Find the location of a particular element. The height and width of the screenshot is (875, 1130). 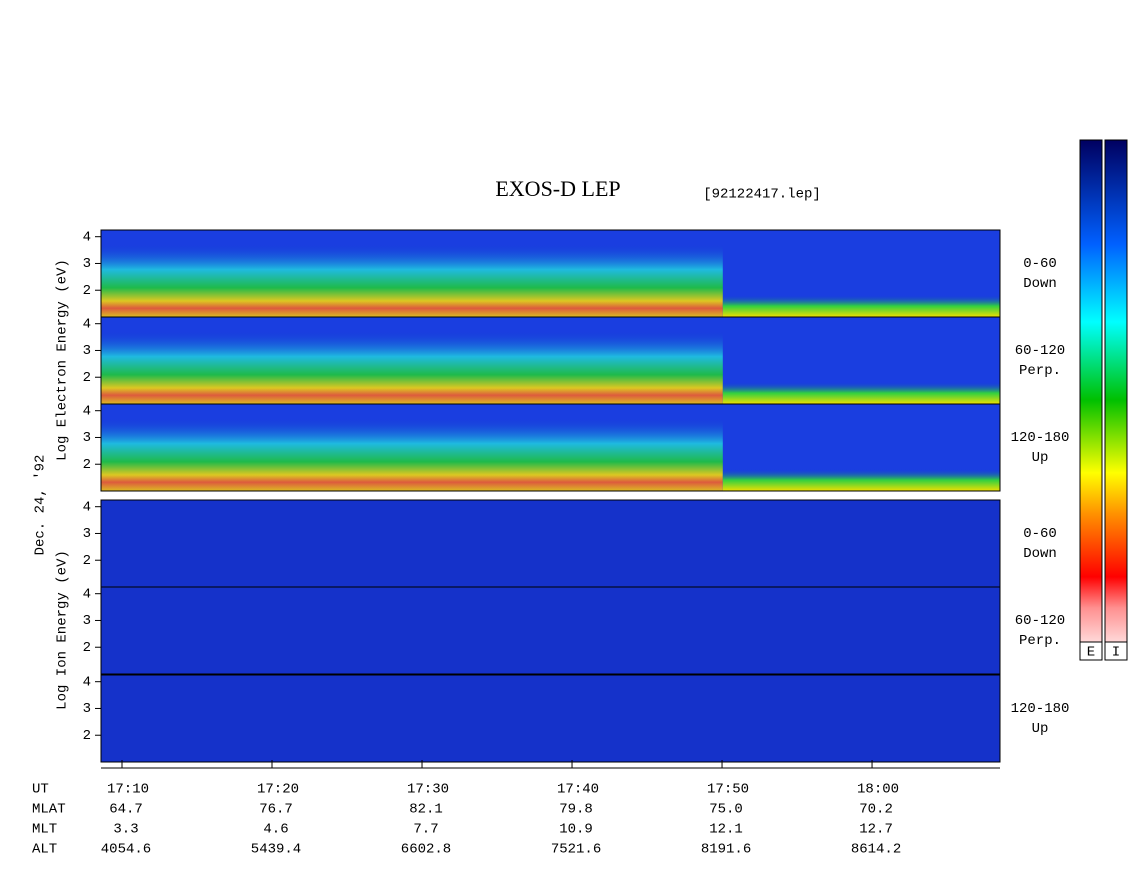

x-tick-label: 18:00 is located at coordinates (878, 790).